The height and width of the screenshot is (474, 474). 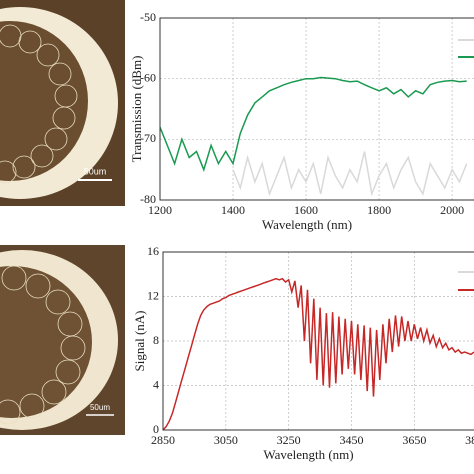 What do you see at coordinates (156, 340) in the screenshot?
I see `y-tick-label: 8` at bounding box center [156, 340].